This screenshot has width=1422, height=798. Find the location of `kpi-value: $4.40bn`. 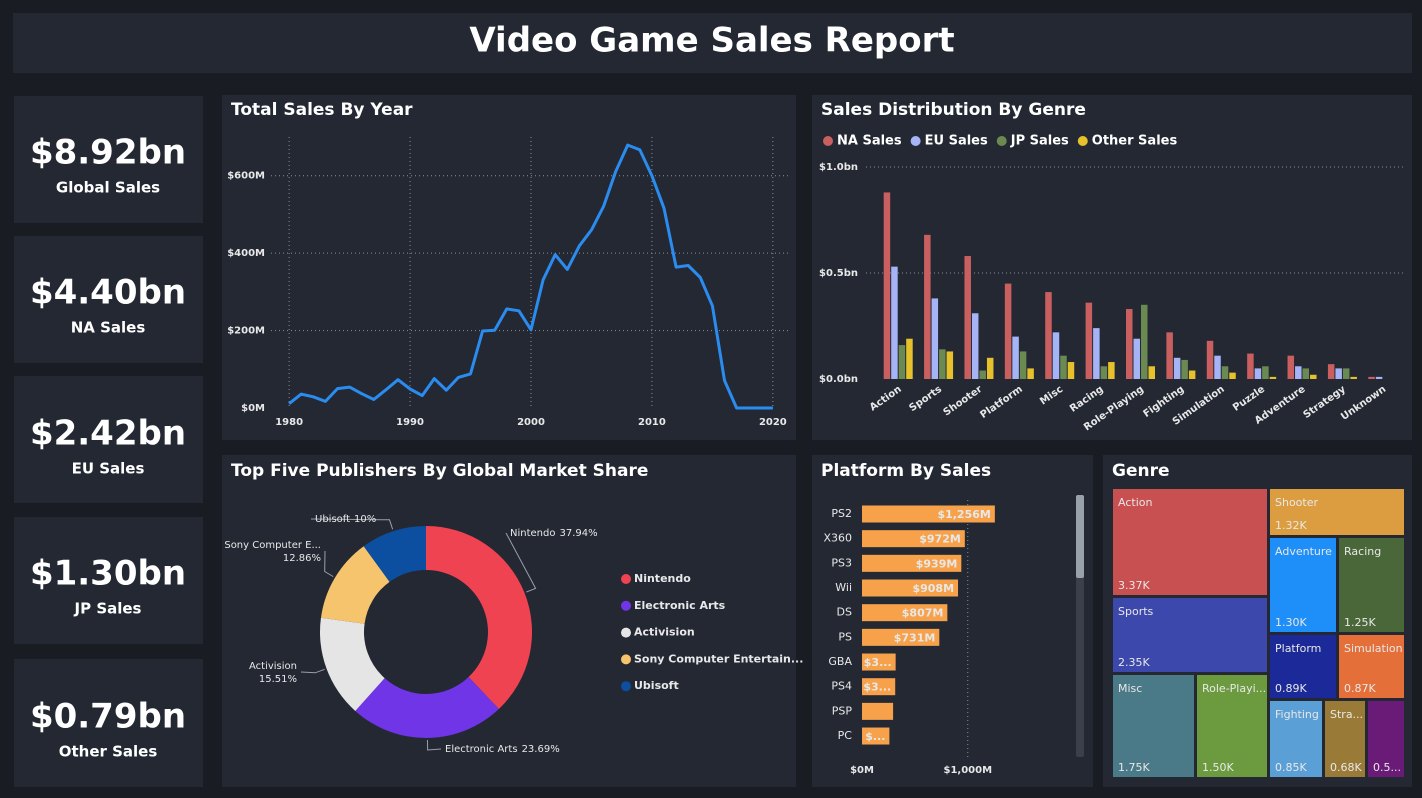

kpi-value: $4.40bn is located at coordinates (108, 293).